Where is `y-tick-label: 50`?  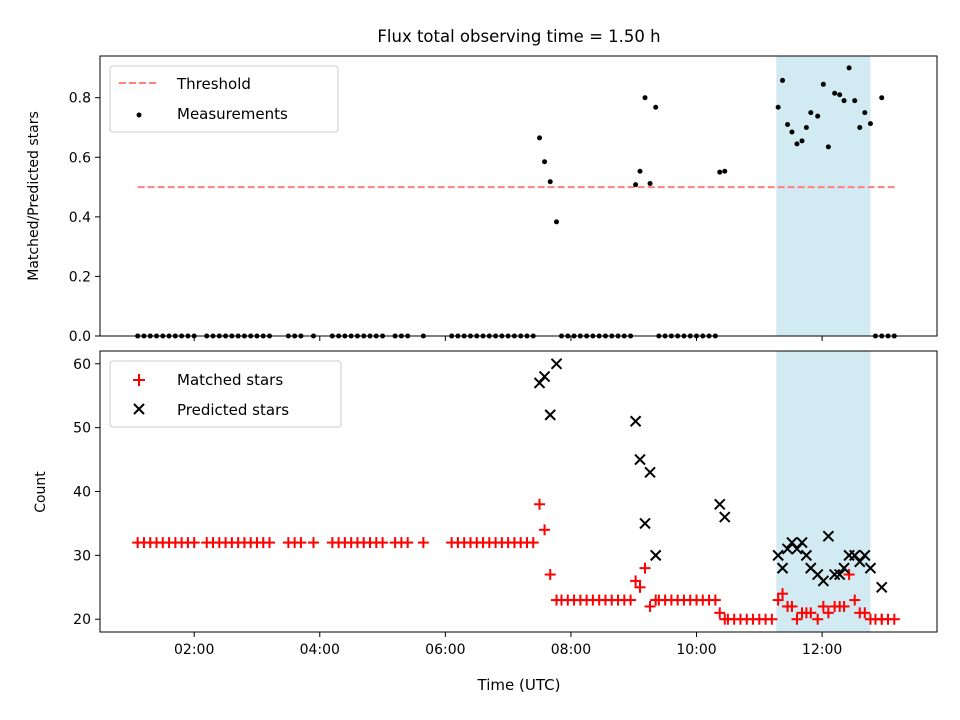 y-tick-label: 50 is located at coordinates (82, 429).